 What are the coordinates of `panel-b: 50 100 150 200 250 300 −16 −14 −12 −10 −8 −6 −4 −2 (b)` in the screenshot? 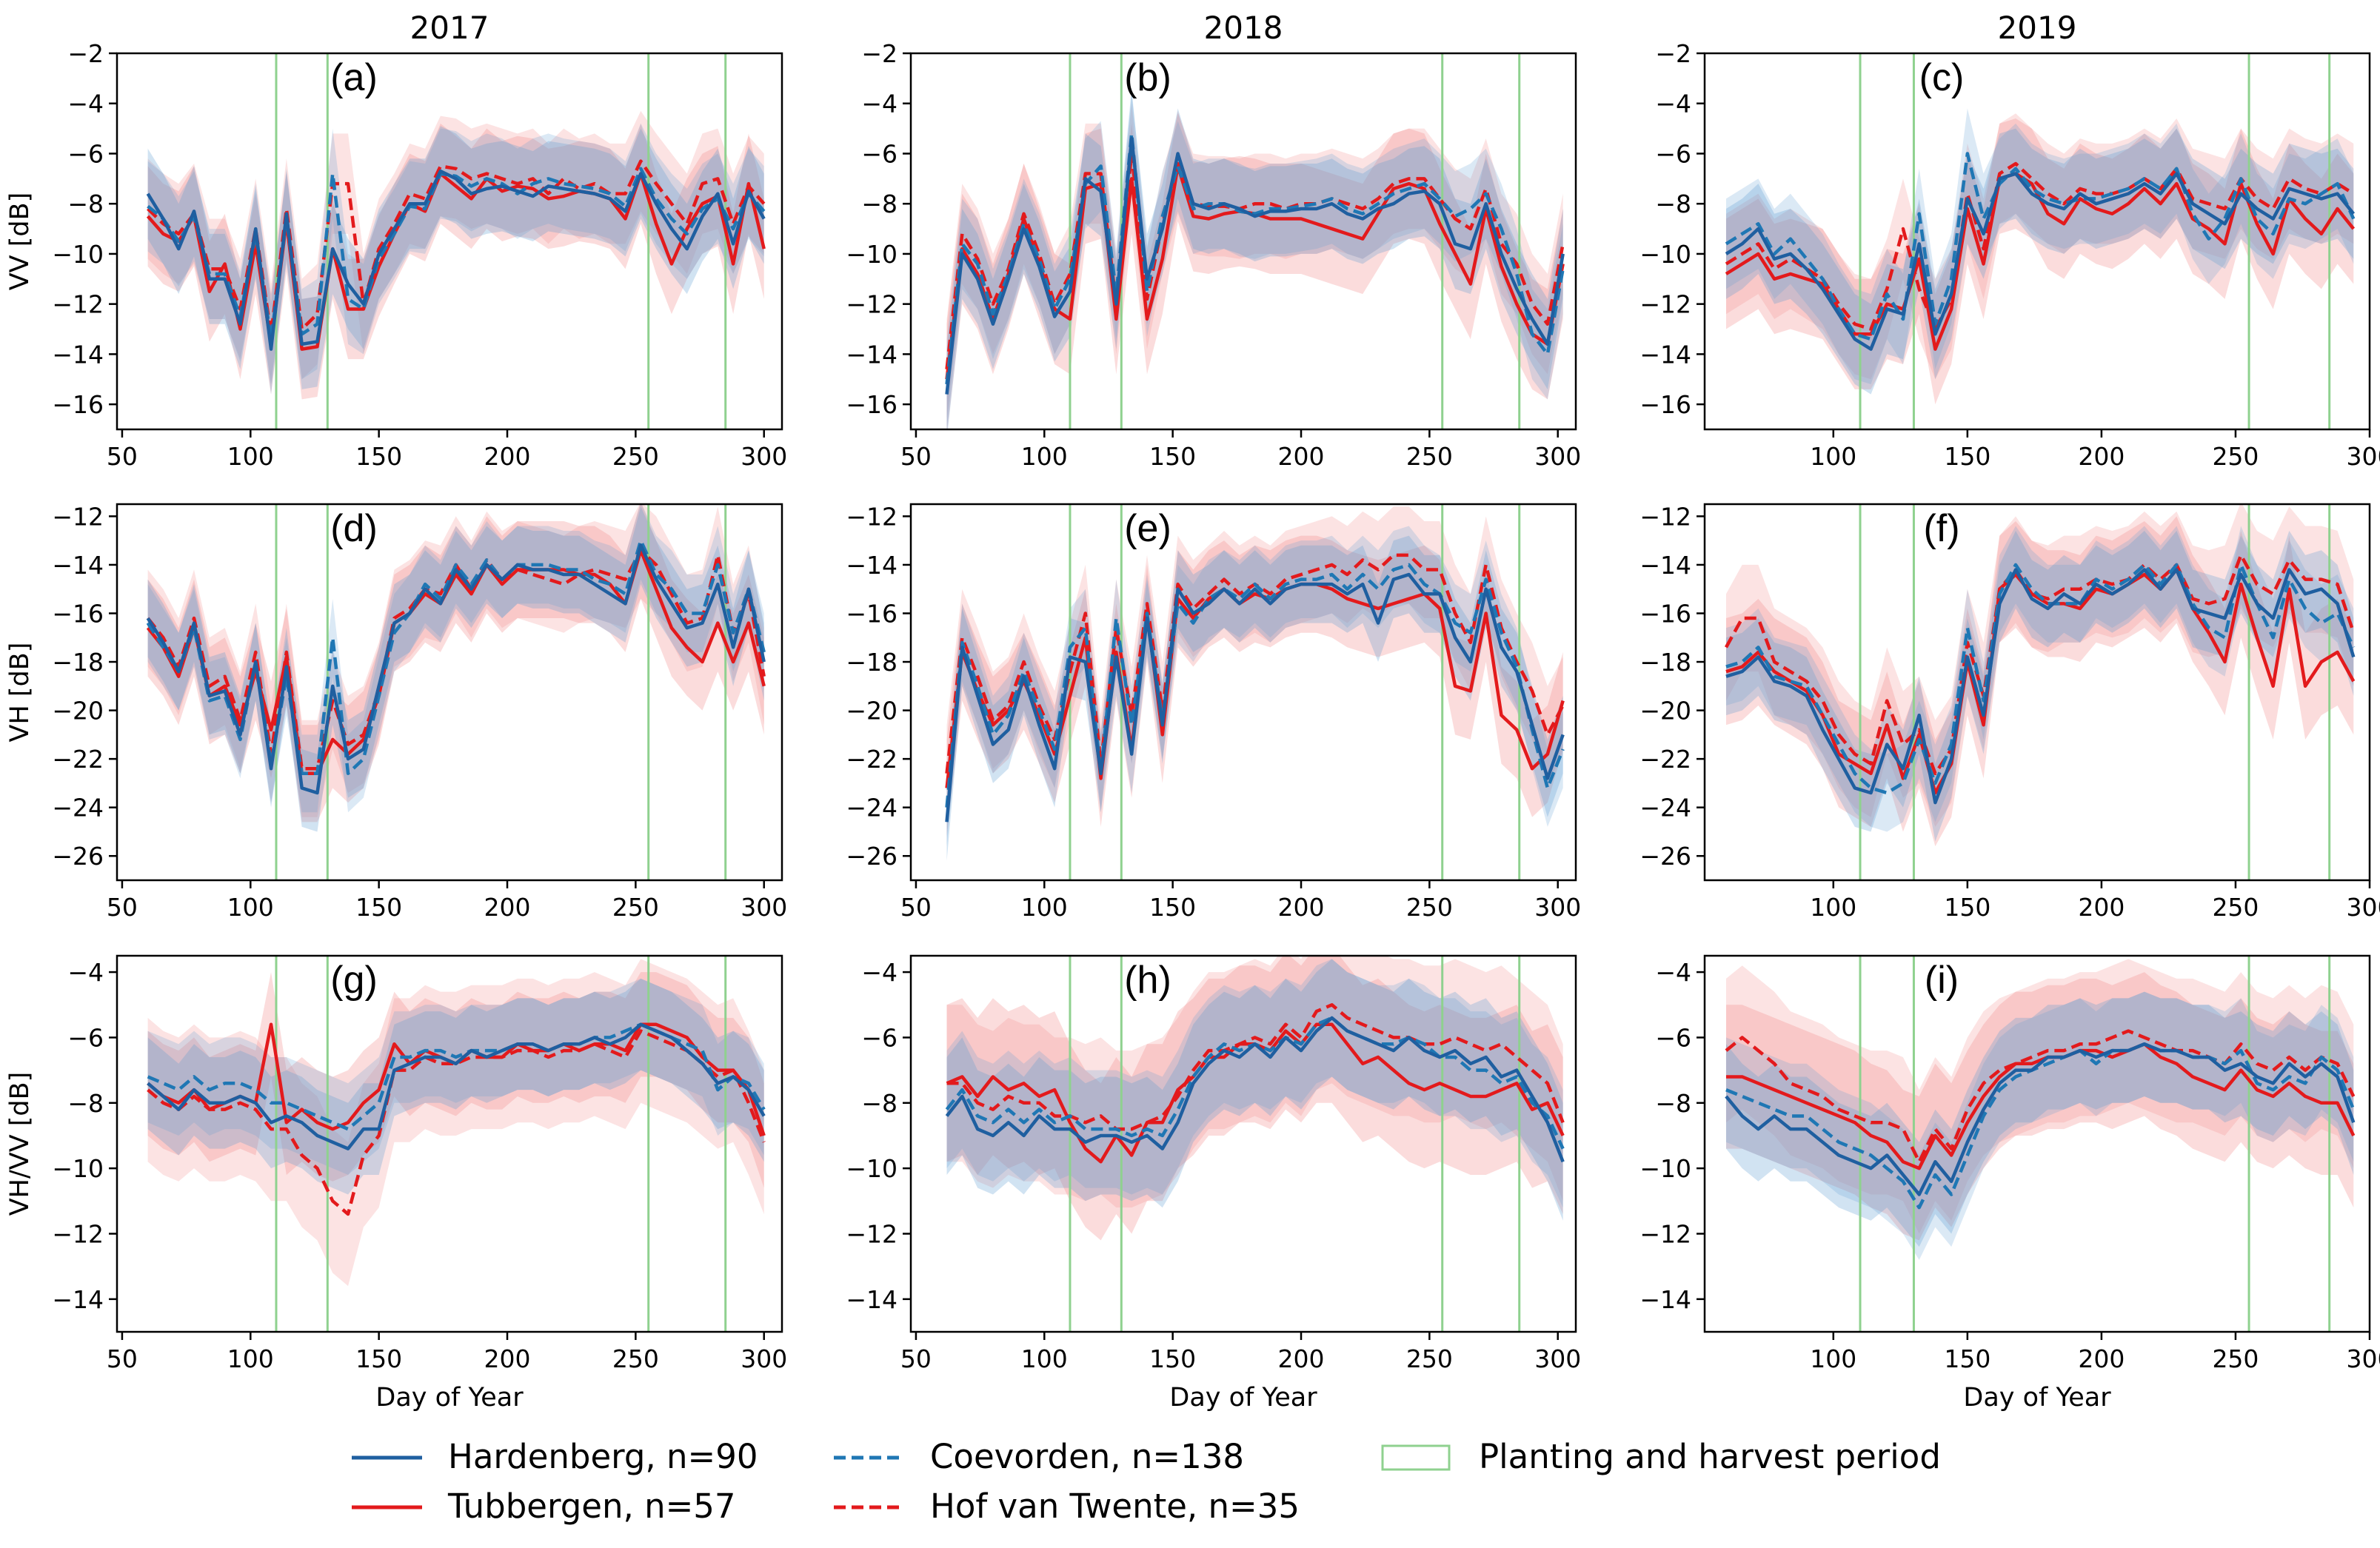 It's located at (1213, 255).